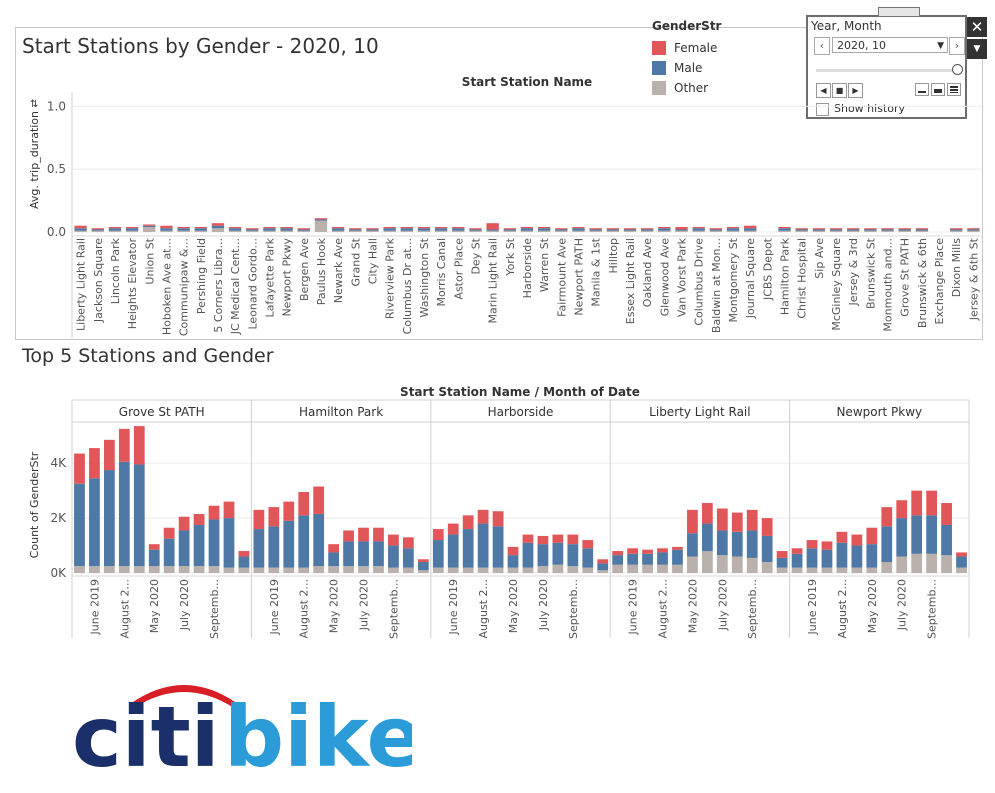 The image size is (995, 793). I want to click on speed-slow-icon, so click(922, 89).